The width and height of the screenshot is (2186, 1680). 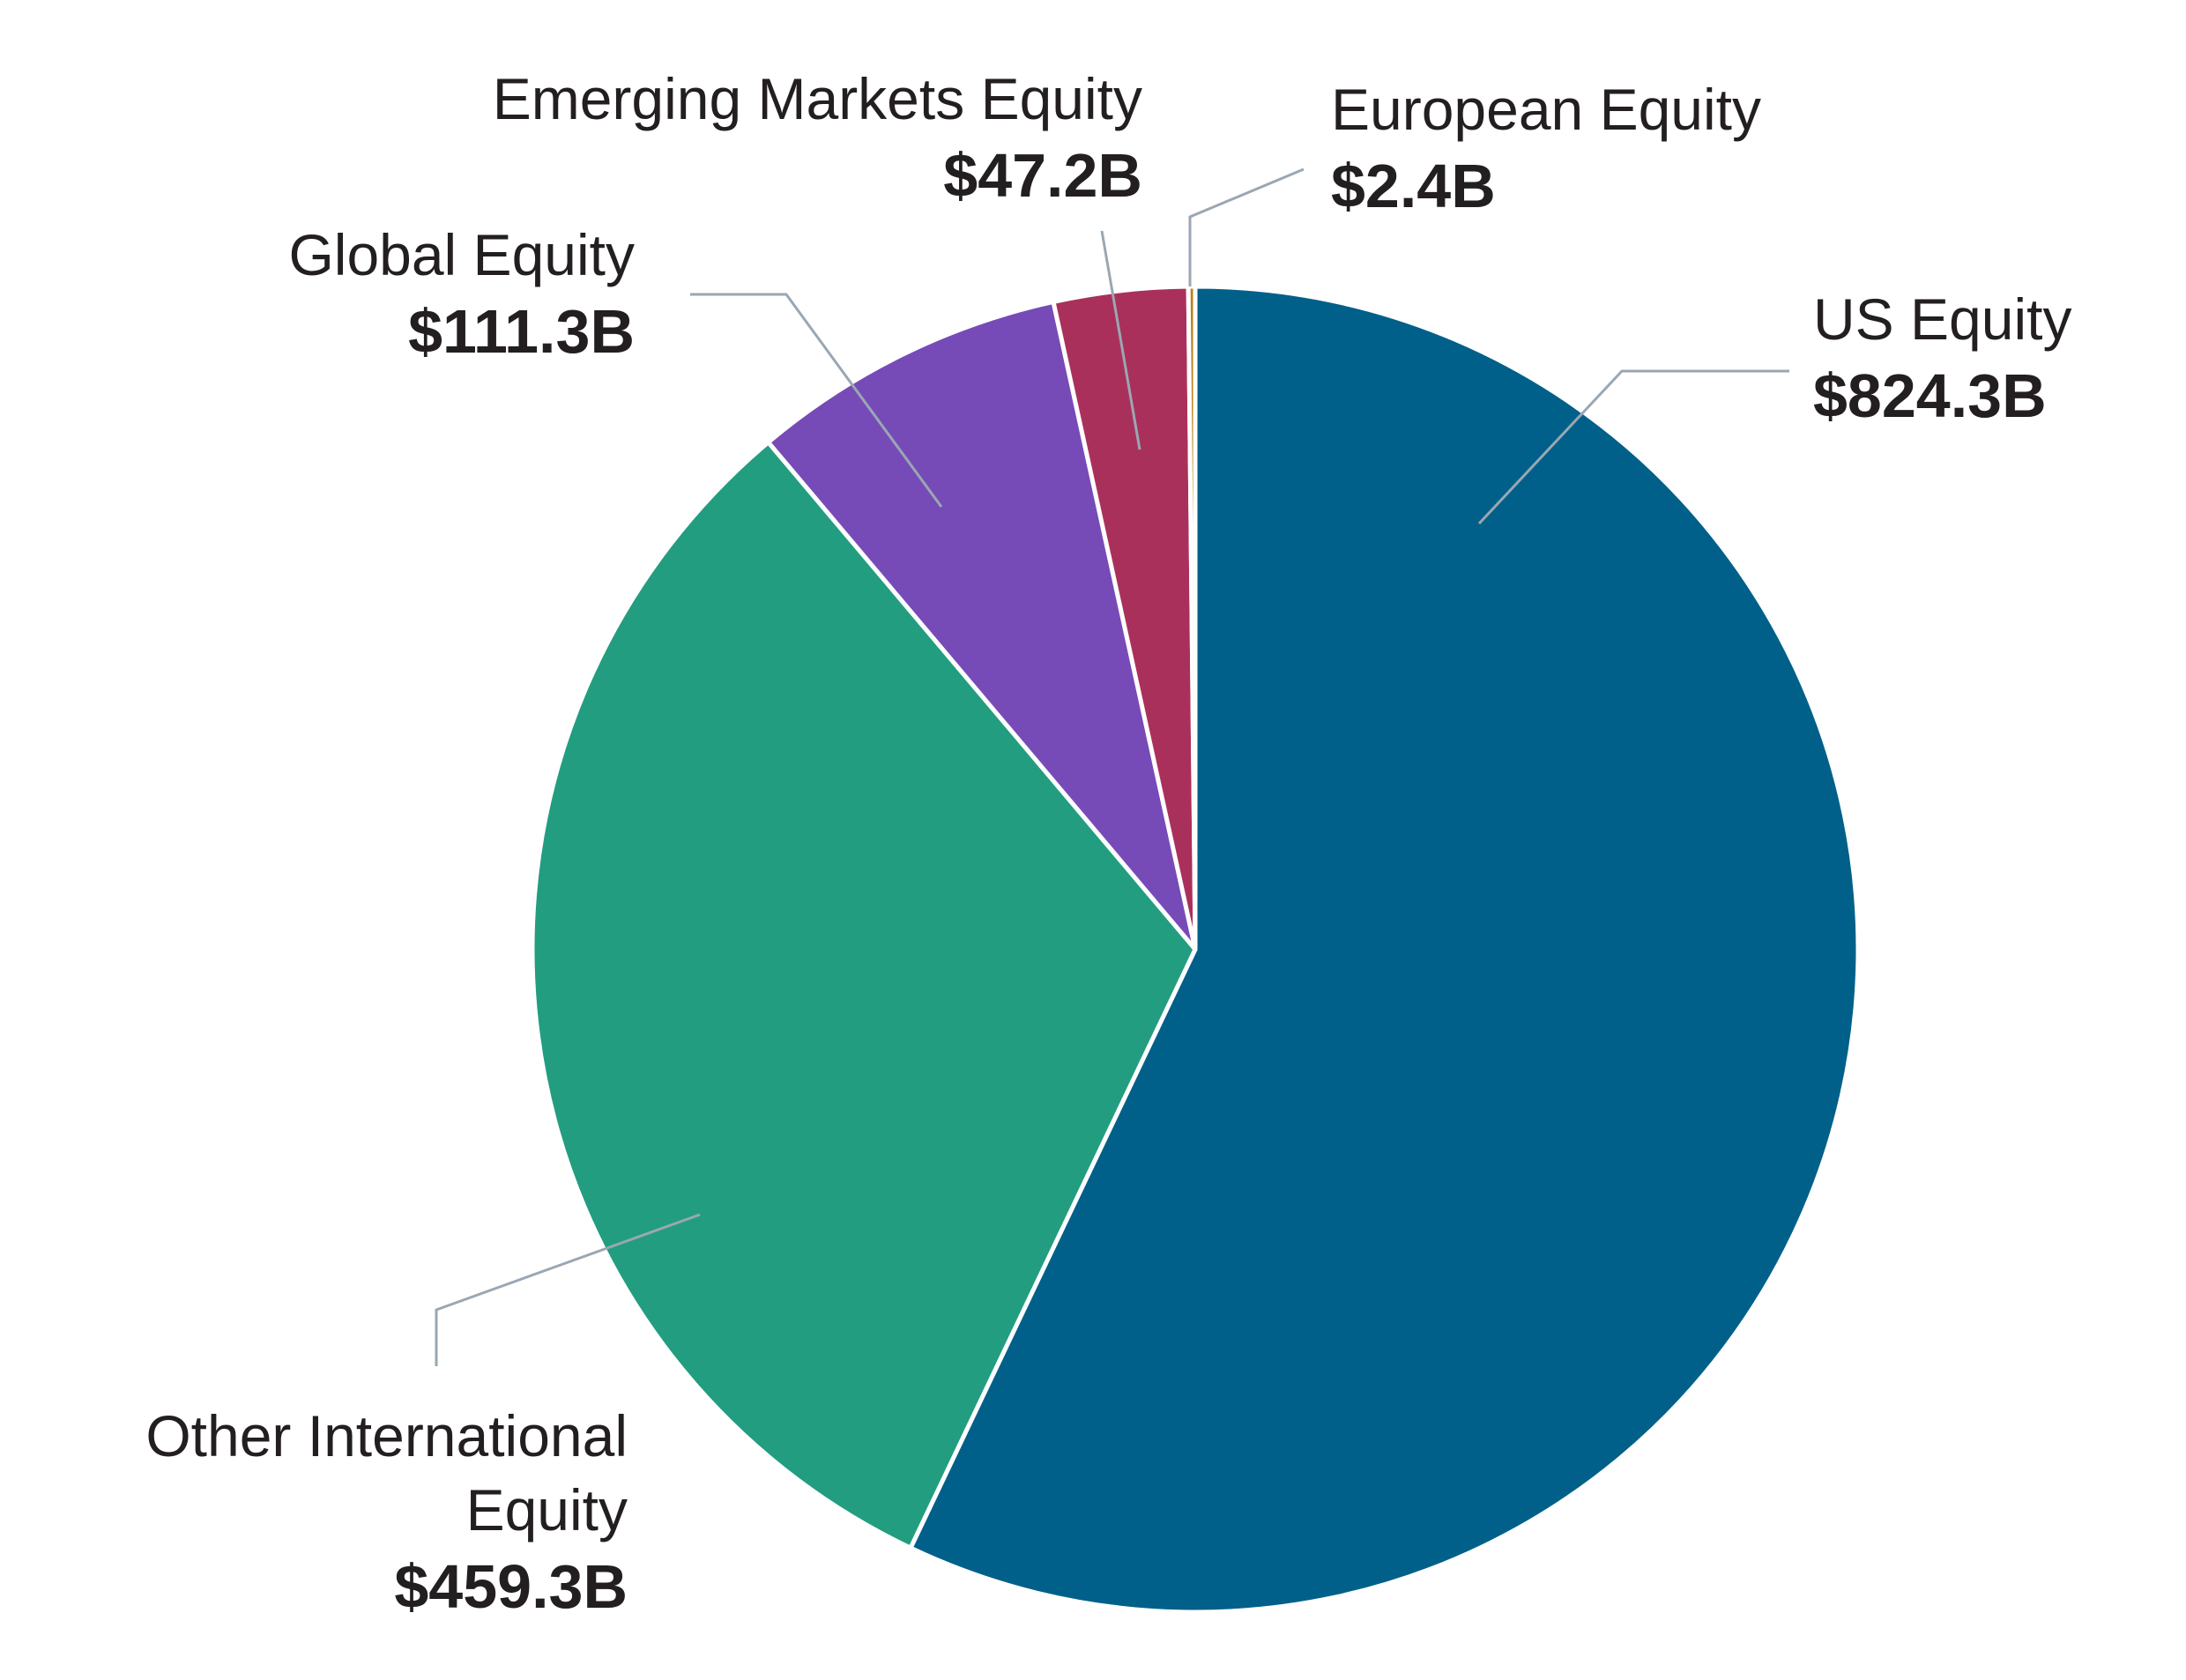 What do you see at coordinates (511, 1586) in the screenshot?
I see `value-label-other-international-equity: $459.3B` at bounding box center [511, 1586].